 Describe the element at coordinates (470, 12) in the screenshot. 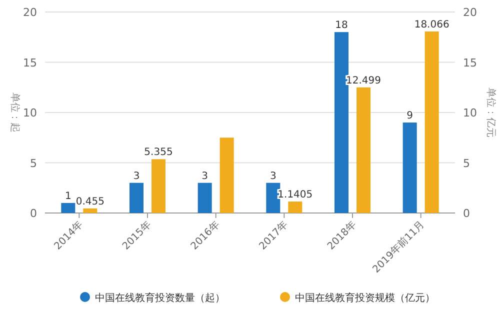

I see `y2-tick-label: 20` at that location.